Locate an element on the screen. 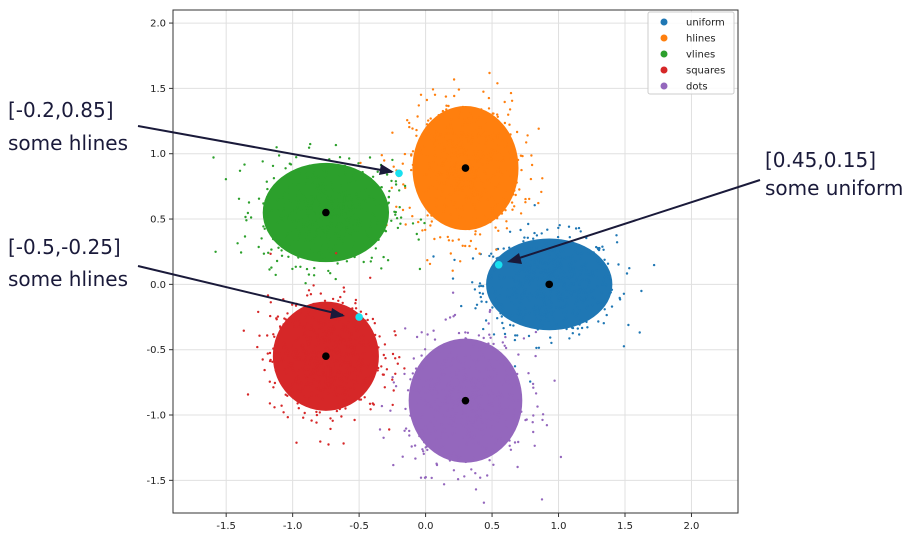 The height and width of the screenshot is (544, 915). annotation-2-coords: [0.45,0.15] is located at coordinates (820, 160).